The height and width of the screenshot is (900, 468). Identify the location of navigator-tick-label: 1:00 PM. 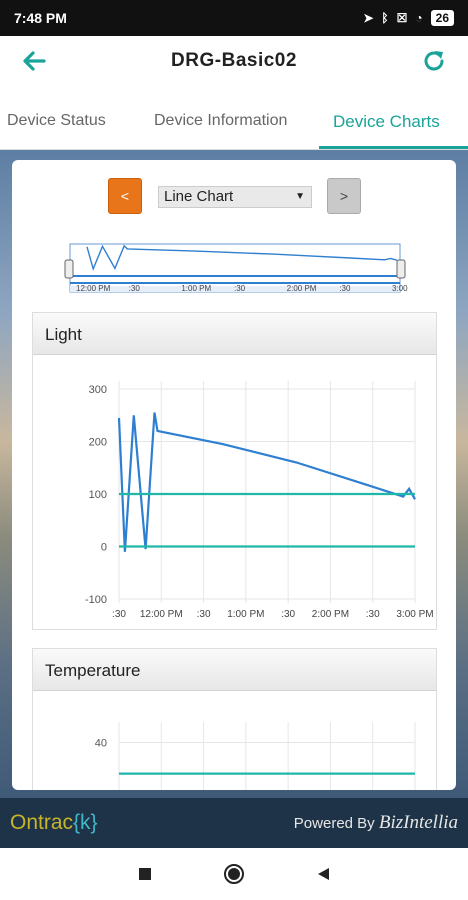
(196, 288).